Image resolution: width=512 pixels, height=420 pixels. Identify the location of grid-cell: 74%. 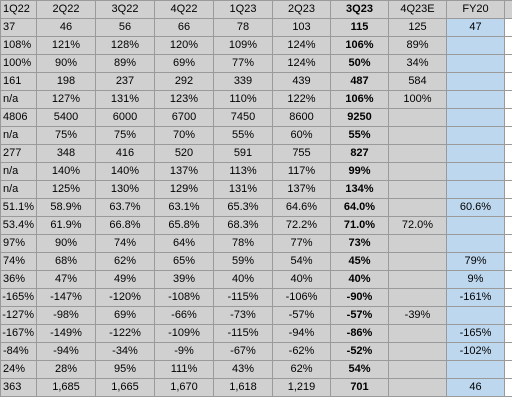
(18, 261).